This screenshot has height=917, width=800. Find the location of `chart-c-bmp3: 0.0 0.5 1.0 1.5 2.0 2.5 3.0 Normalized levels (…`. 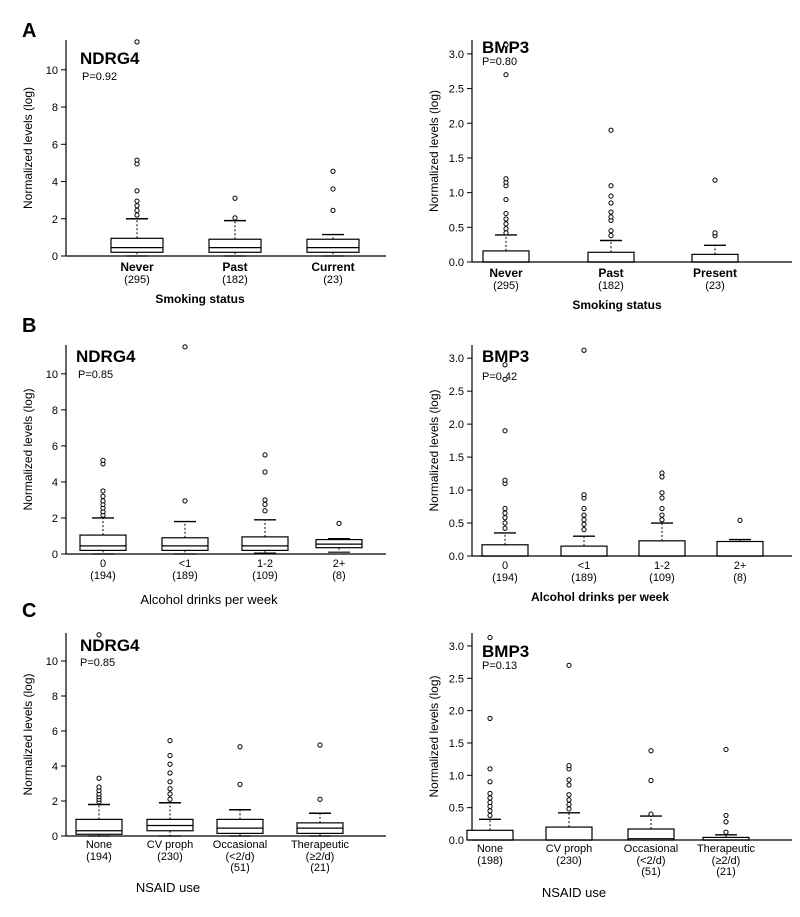

chart-c-bmp3: 0.0 0.5 1.0 1.5 2.0 2.5 3.0 Normalized levels (… is located at coordinates (609, 766).